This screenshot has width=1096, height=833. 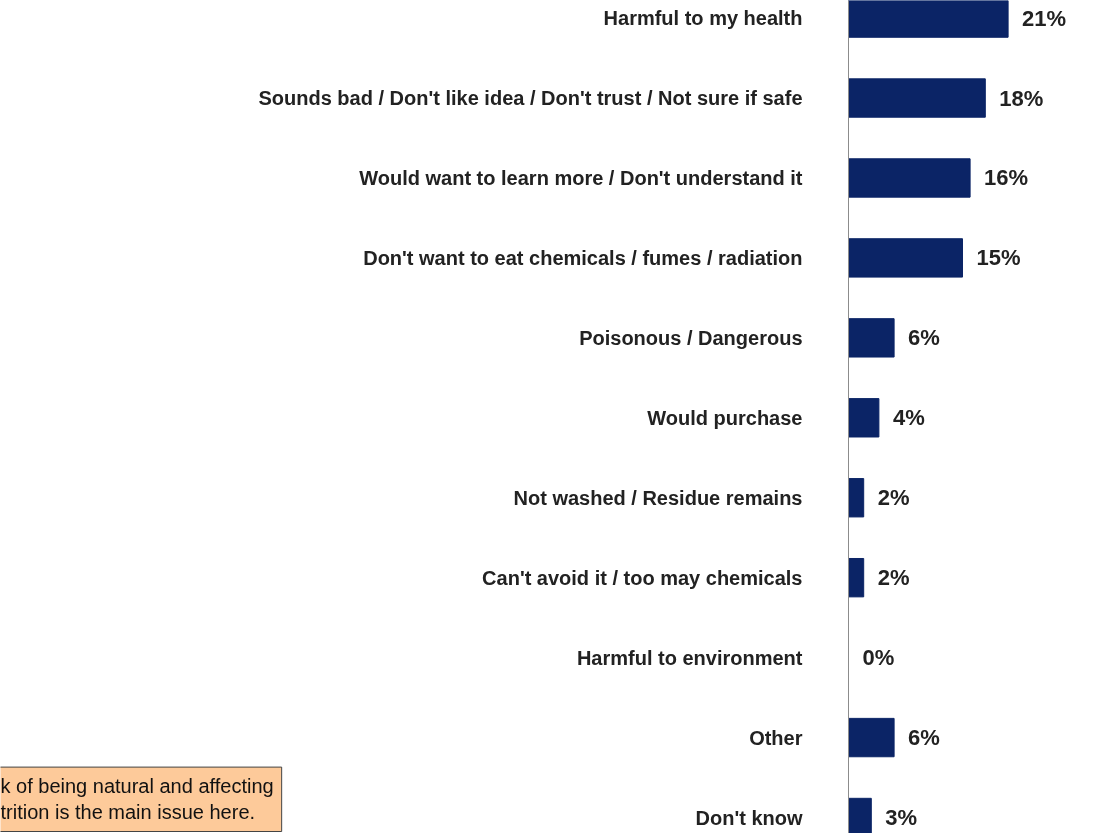 I want to click on y-tick-label: Don't know, so click(x=749, y=817).